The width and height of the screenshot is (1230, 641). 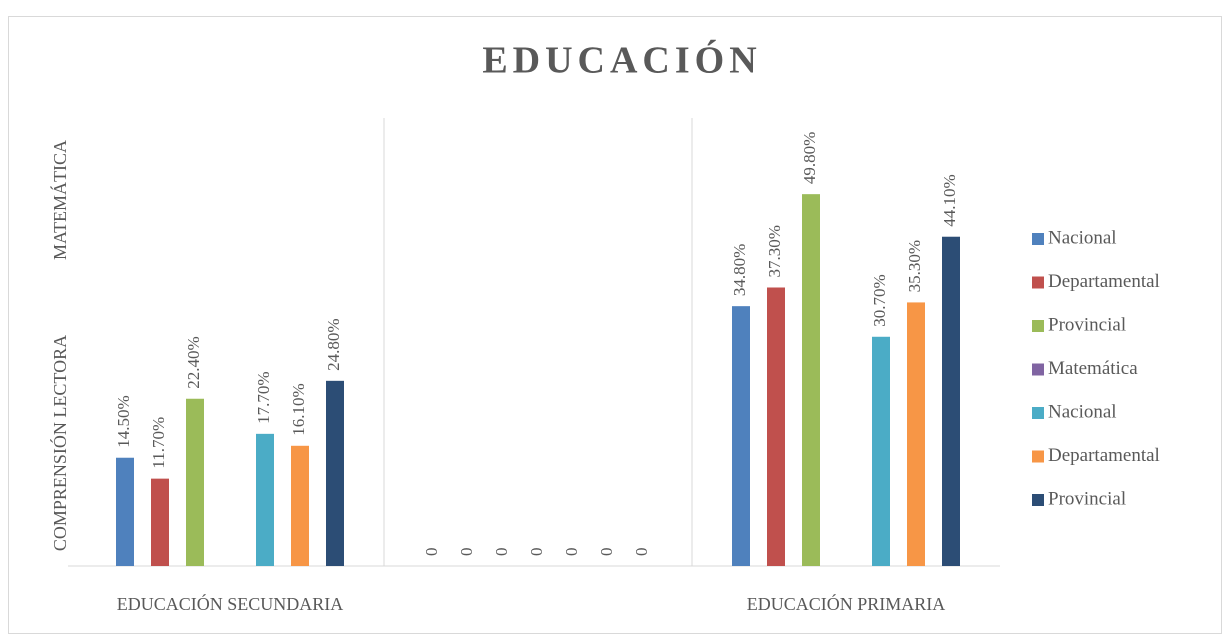 I want to click on legend-label: Matemática, so click(x=1093, y=368).